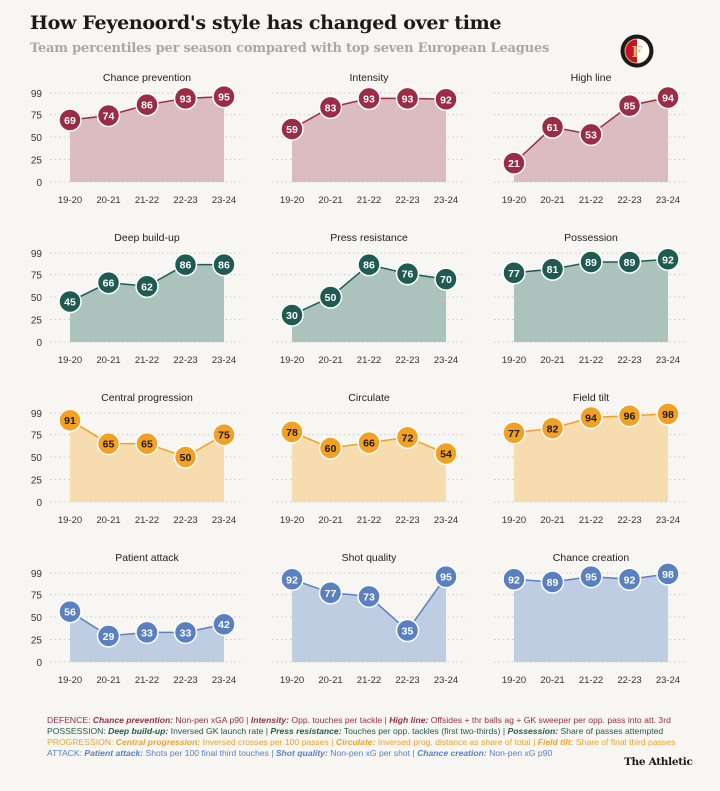 Image resolution: width=720 pixels, height=791 pixels. Describe the element at coordinates (81, 742) in the screenshot. I see `footnote-prefix: PROGRESSION:` at that location.